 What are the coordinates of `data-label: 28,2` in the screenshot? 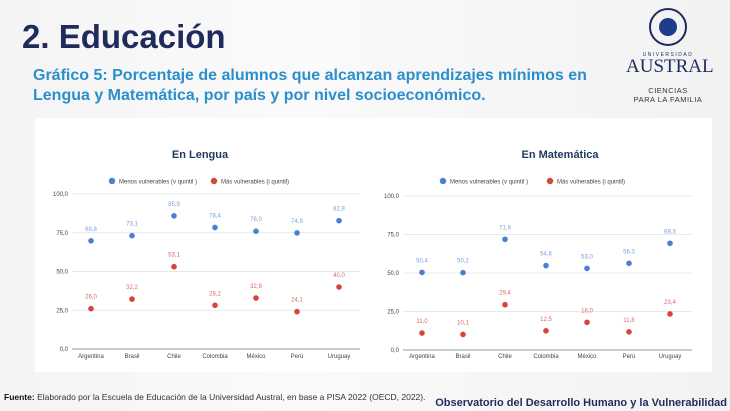 It's located at (215, 294).